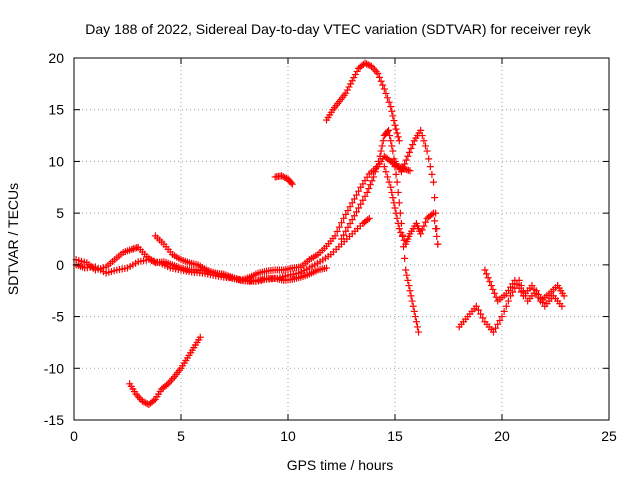 The width and height of the screenshot is (640, 480). I want to click on y-tick-label: 10, so click(56, 161).